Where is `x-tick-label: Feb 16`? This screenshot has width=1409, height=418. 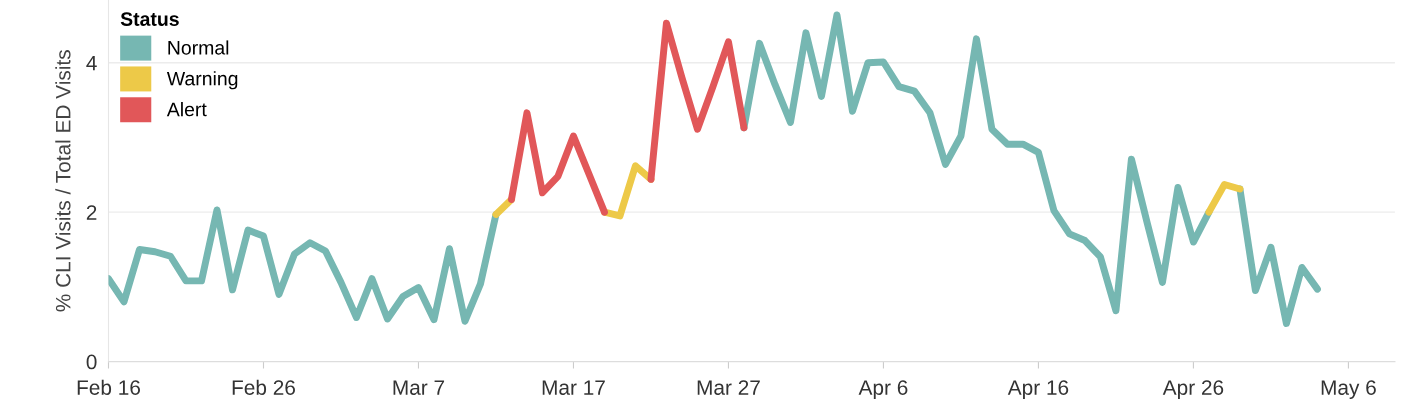 x-tick-label: Feb 16 is located at coordinates (109, 387).